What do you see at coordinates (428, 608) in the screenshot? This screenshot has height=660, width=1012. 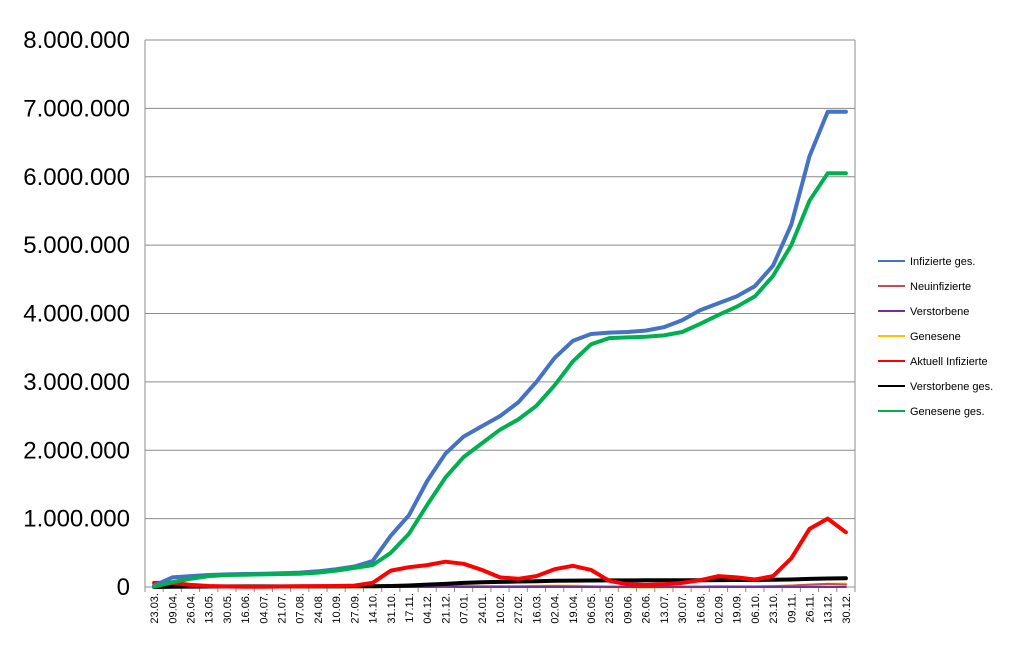 I see `x-tick-label: 04.12.` at bounding box center [428, 608].